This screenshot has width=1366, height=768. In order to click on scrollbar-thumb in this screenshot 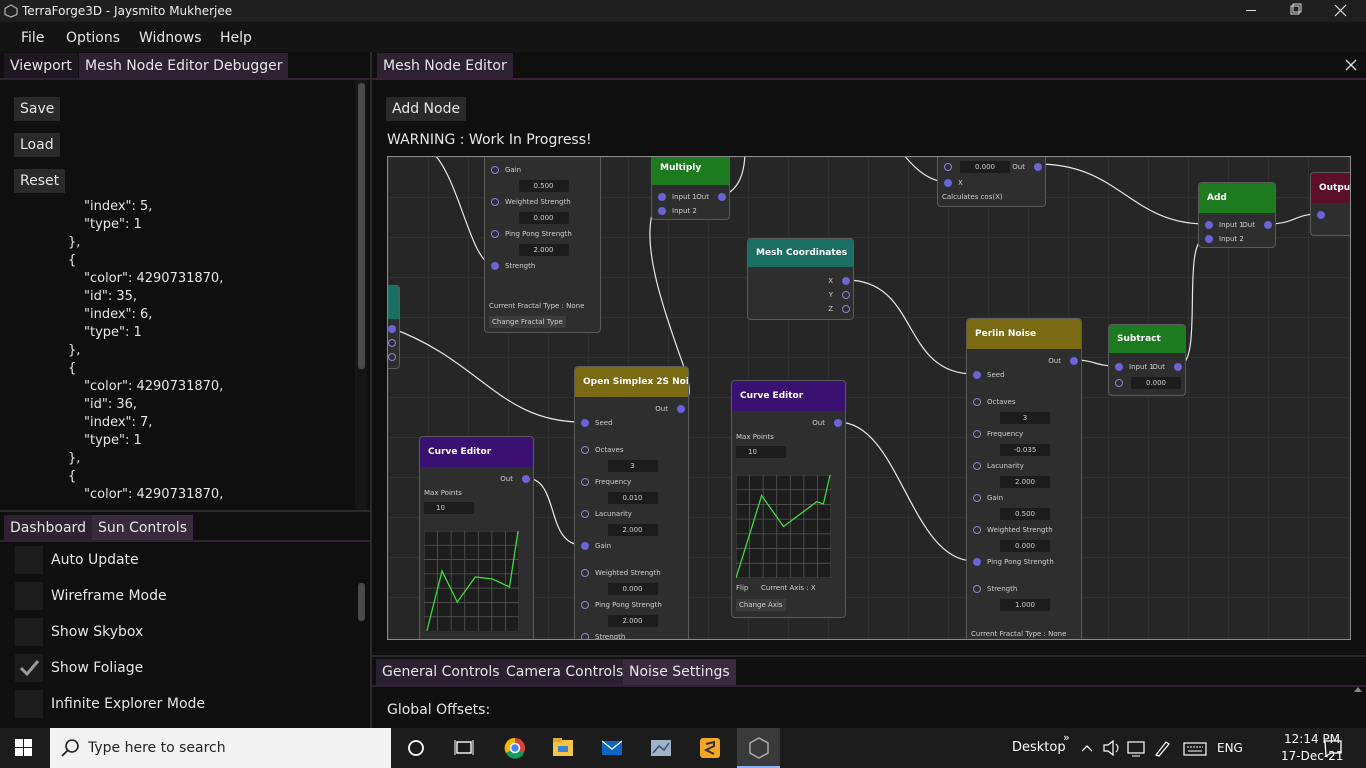, I will do `click(361, 602)`.